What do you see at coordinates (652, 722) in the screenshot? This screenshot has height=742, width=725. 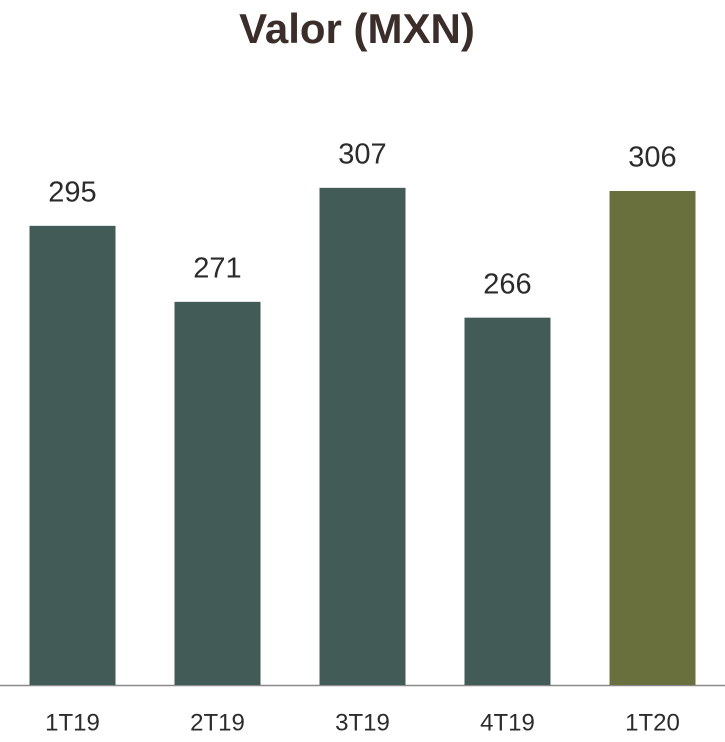 I see `x-tick-label: 1T20` at bounding box center [652, 722].